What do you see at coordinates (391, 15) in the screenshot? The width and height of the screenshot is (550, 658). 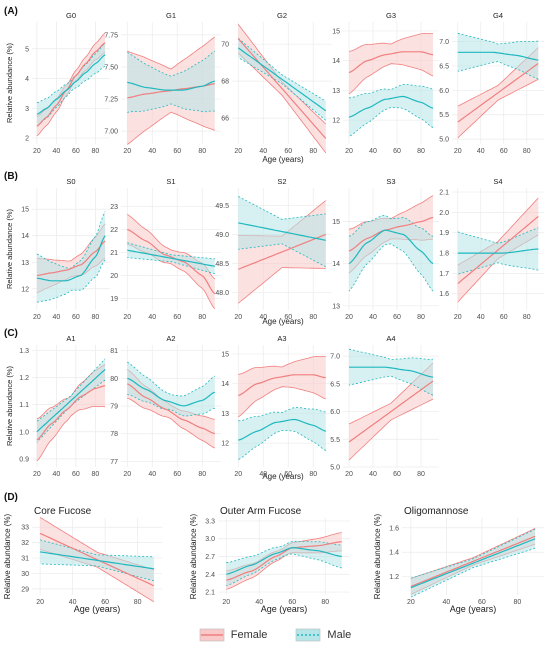 I see `panel-title: G3` at bounding box center [391, 15].